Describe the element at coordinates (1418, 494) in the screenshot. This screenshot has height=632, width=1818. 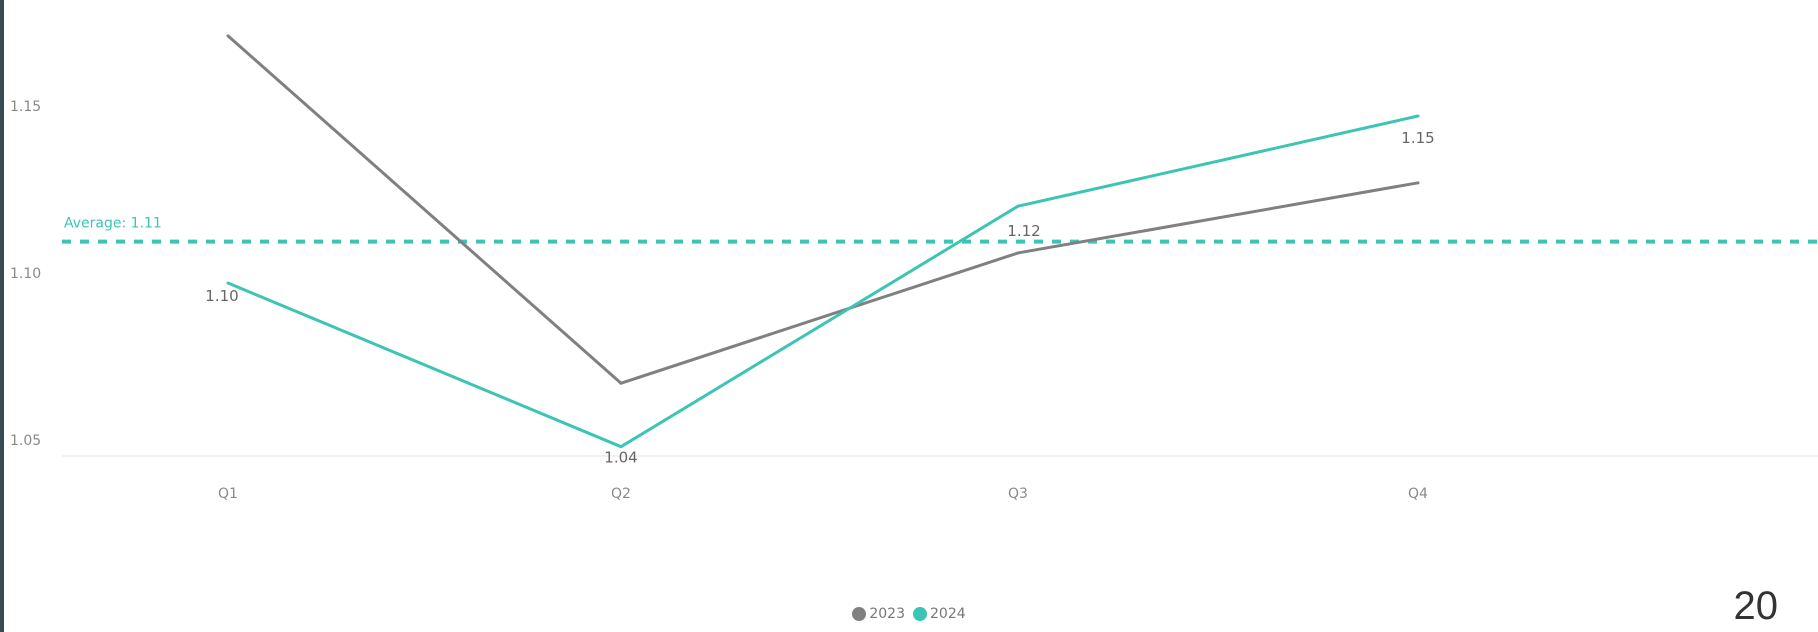
I see `x-tick-label: Q4` at that location.